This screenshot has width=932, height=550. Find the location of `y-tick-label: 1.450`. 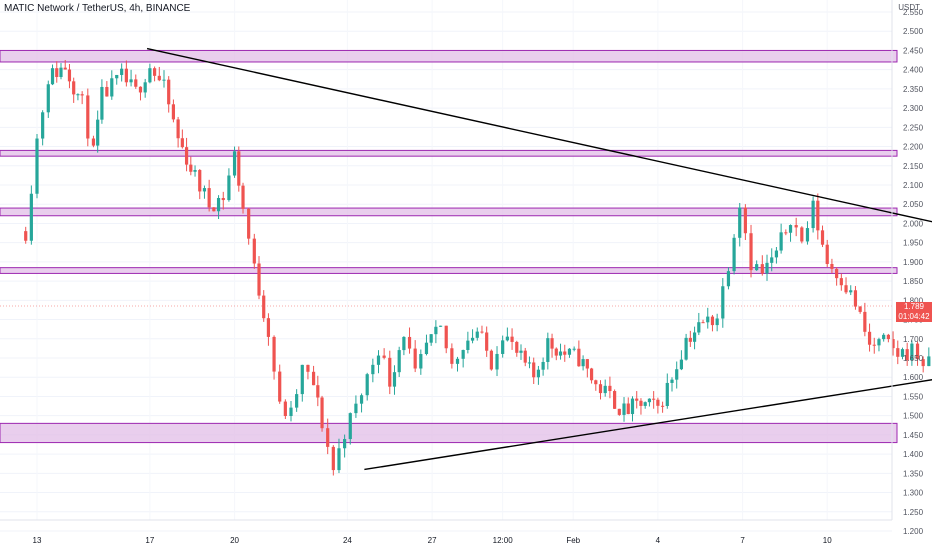

y-tick-label: 1.450 is located at coordinates (913, 435).